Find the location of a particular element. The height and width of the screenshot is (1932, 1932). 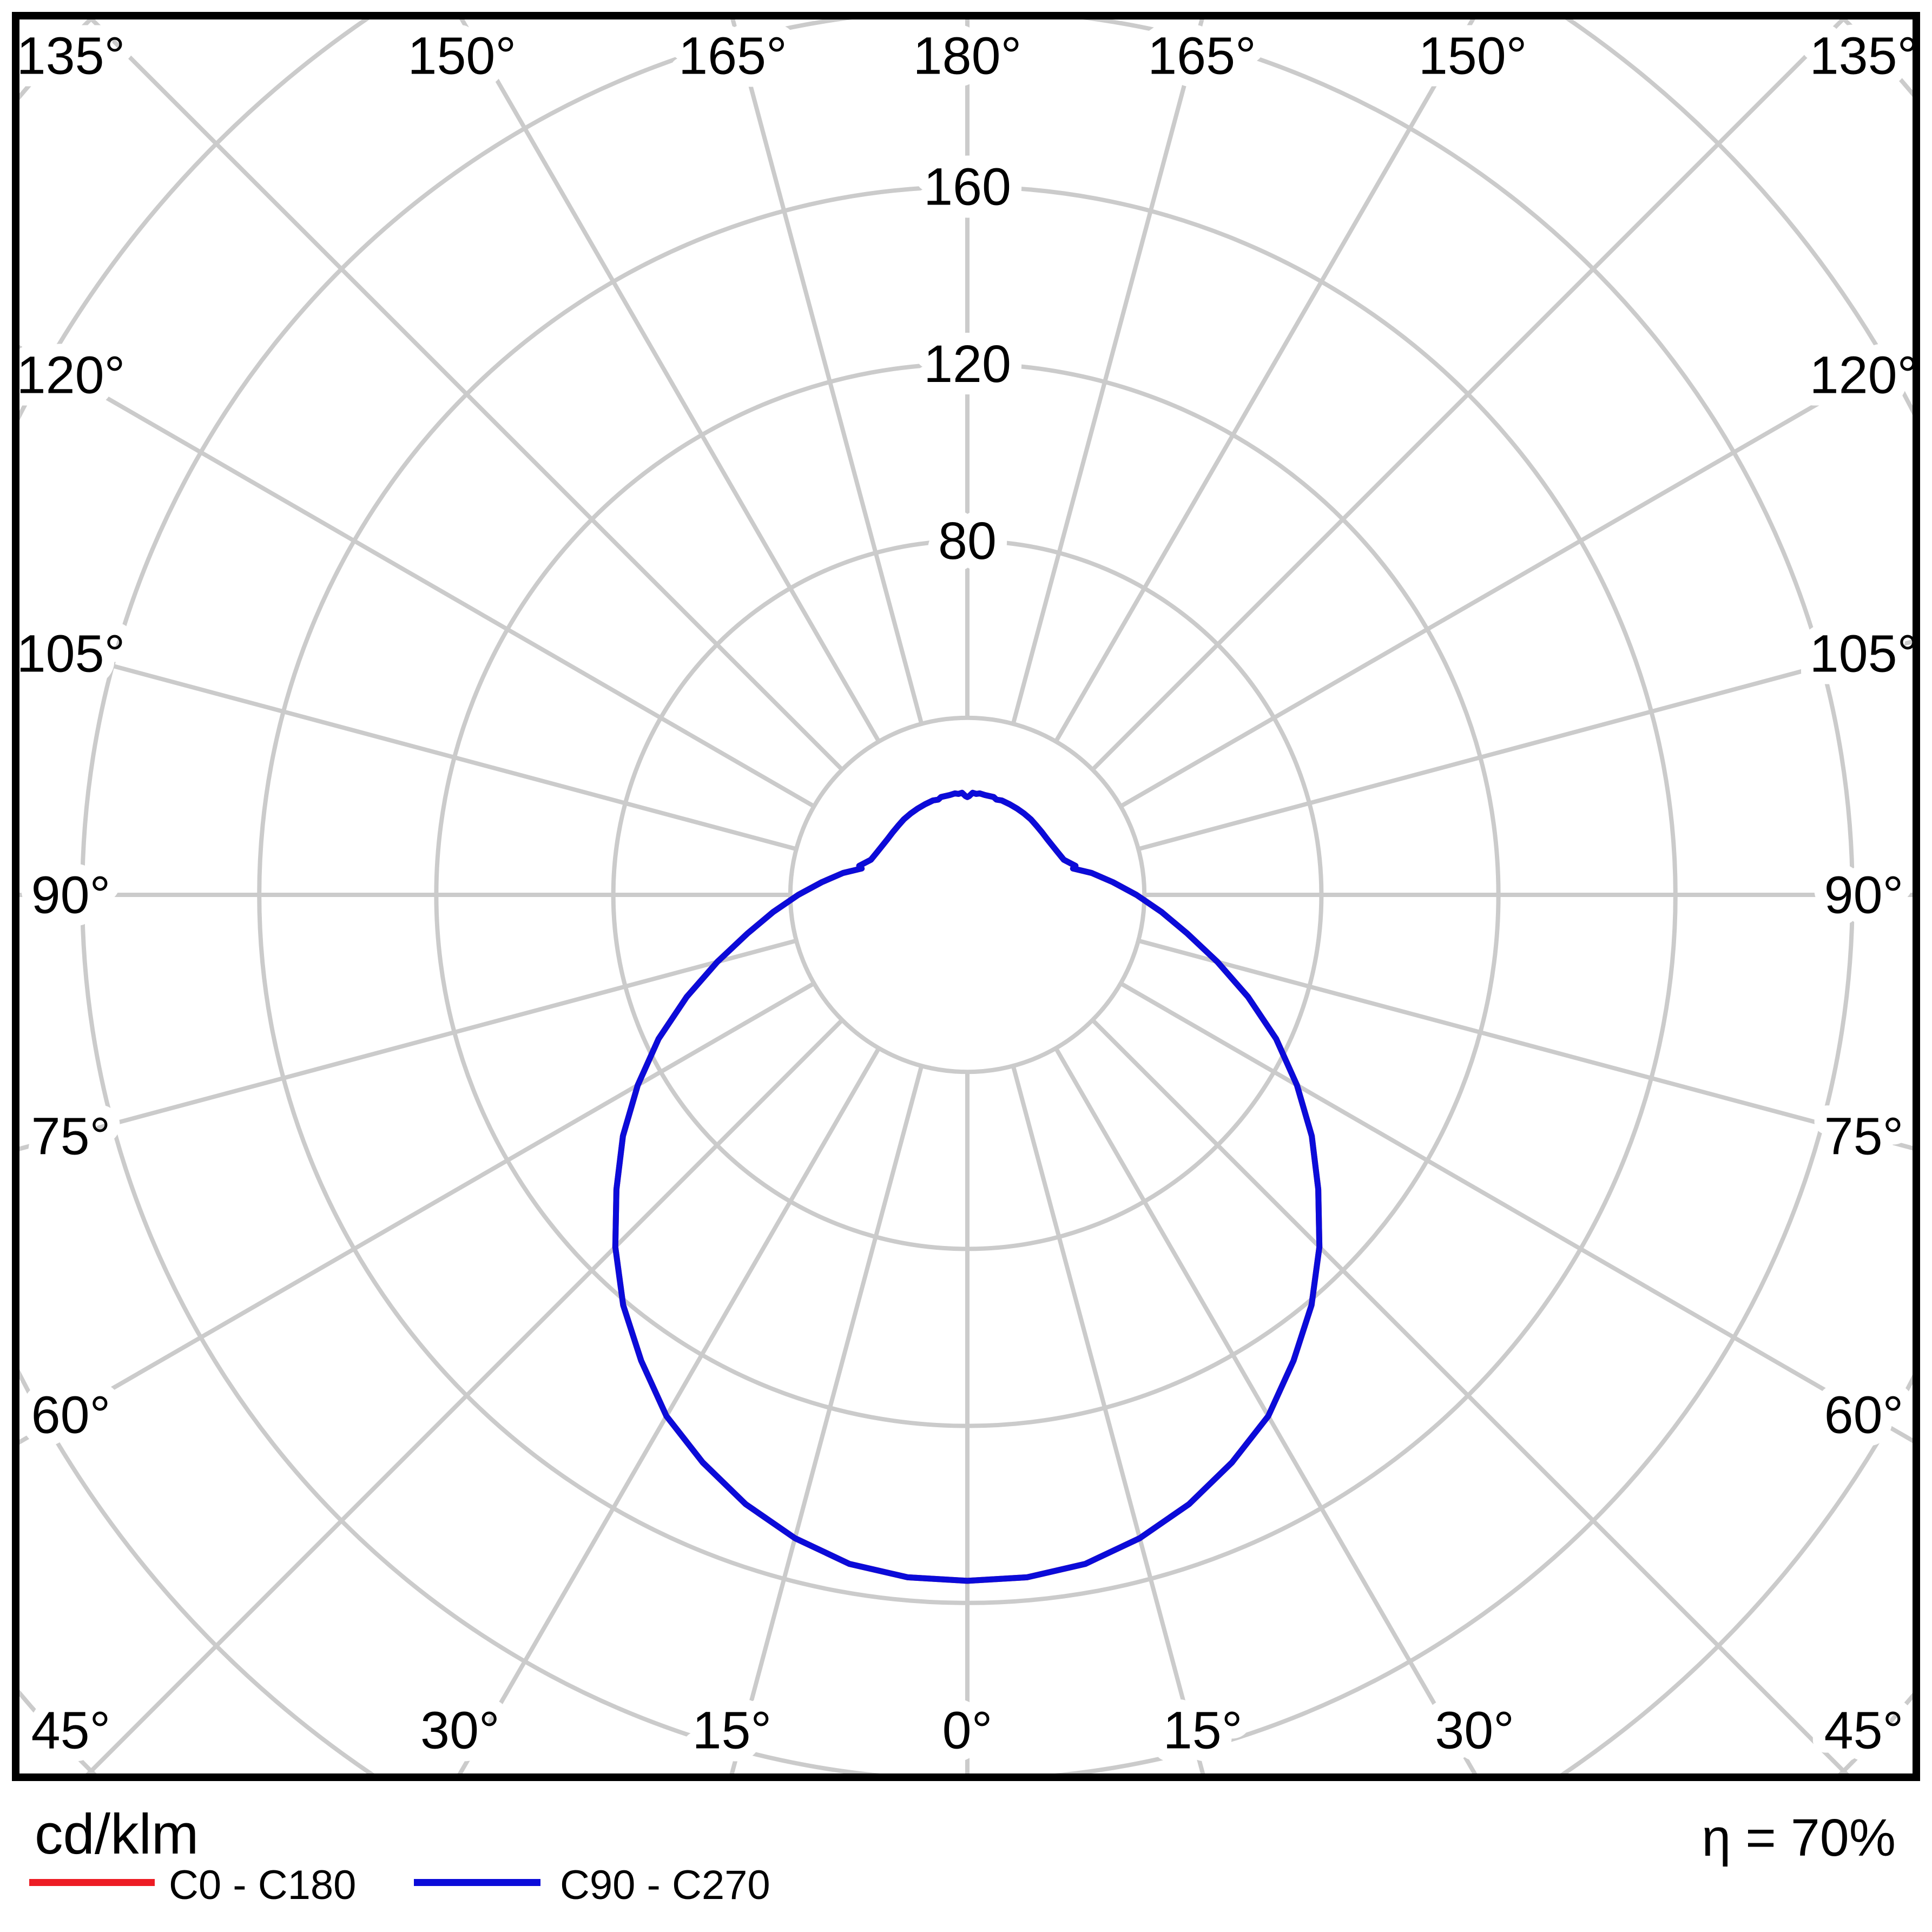

angle-label-r180: 180° is located at coordinates (967, 56).